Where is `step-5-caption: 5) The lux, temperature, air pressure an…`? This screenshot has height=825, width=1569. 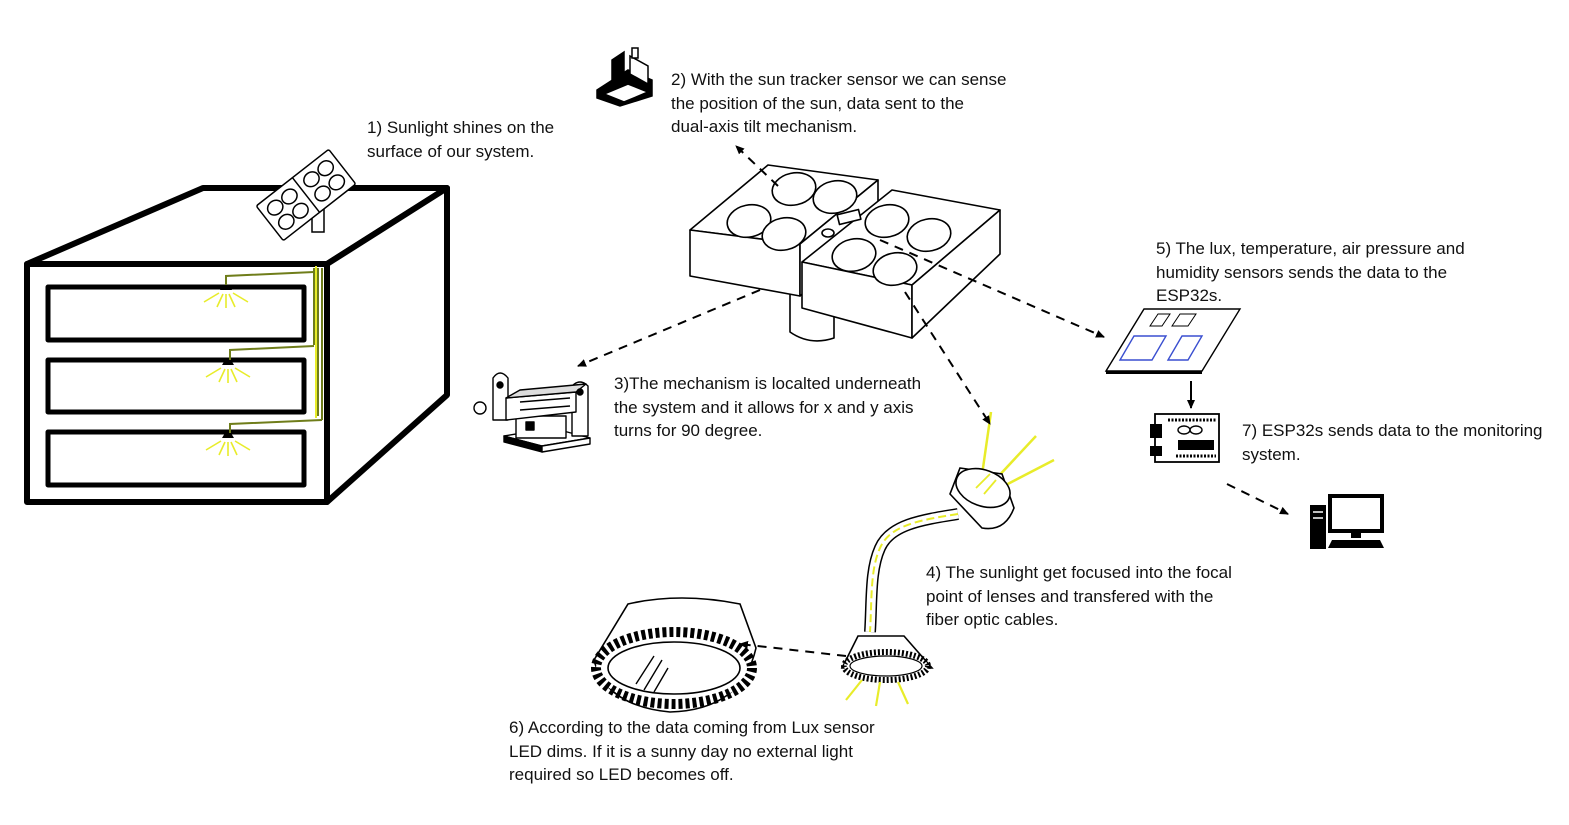 step-5-caption: 5) The lux, temperature, air pressure an… is located at coordinates (1310, 272).